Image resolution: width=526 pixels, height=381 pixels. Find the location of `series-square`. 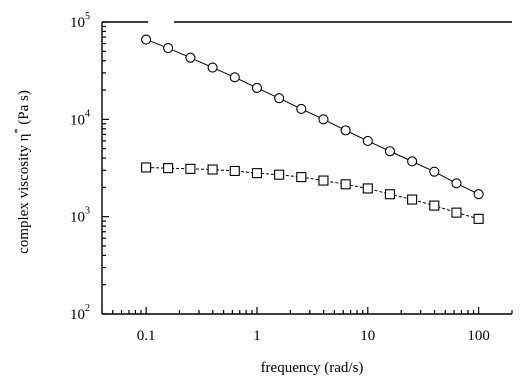

series-square is located at coordinates (312, 193).